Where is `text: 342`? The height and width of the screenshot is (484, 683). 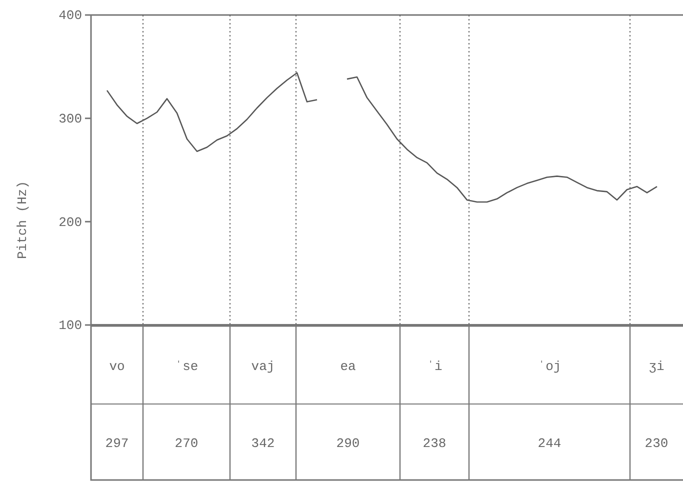 text: 342 is located at coordinates (263, 443).